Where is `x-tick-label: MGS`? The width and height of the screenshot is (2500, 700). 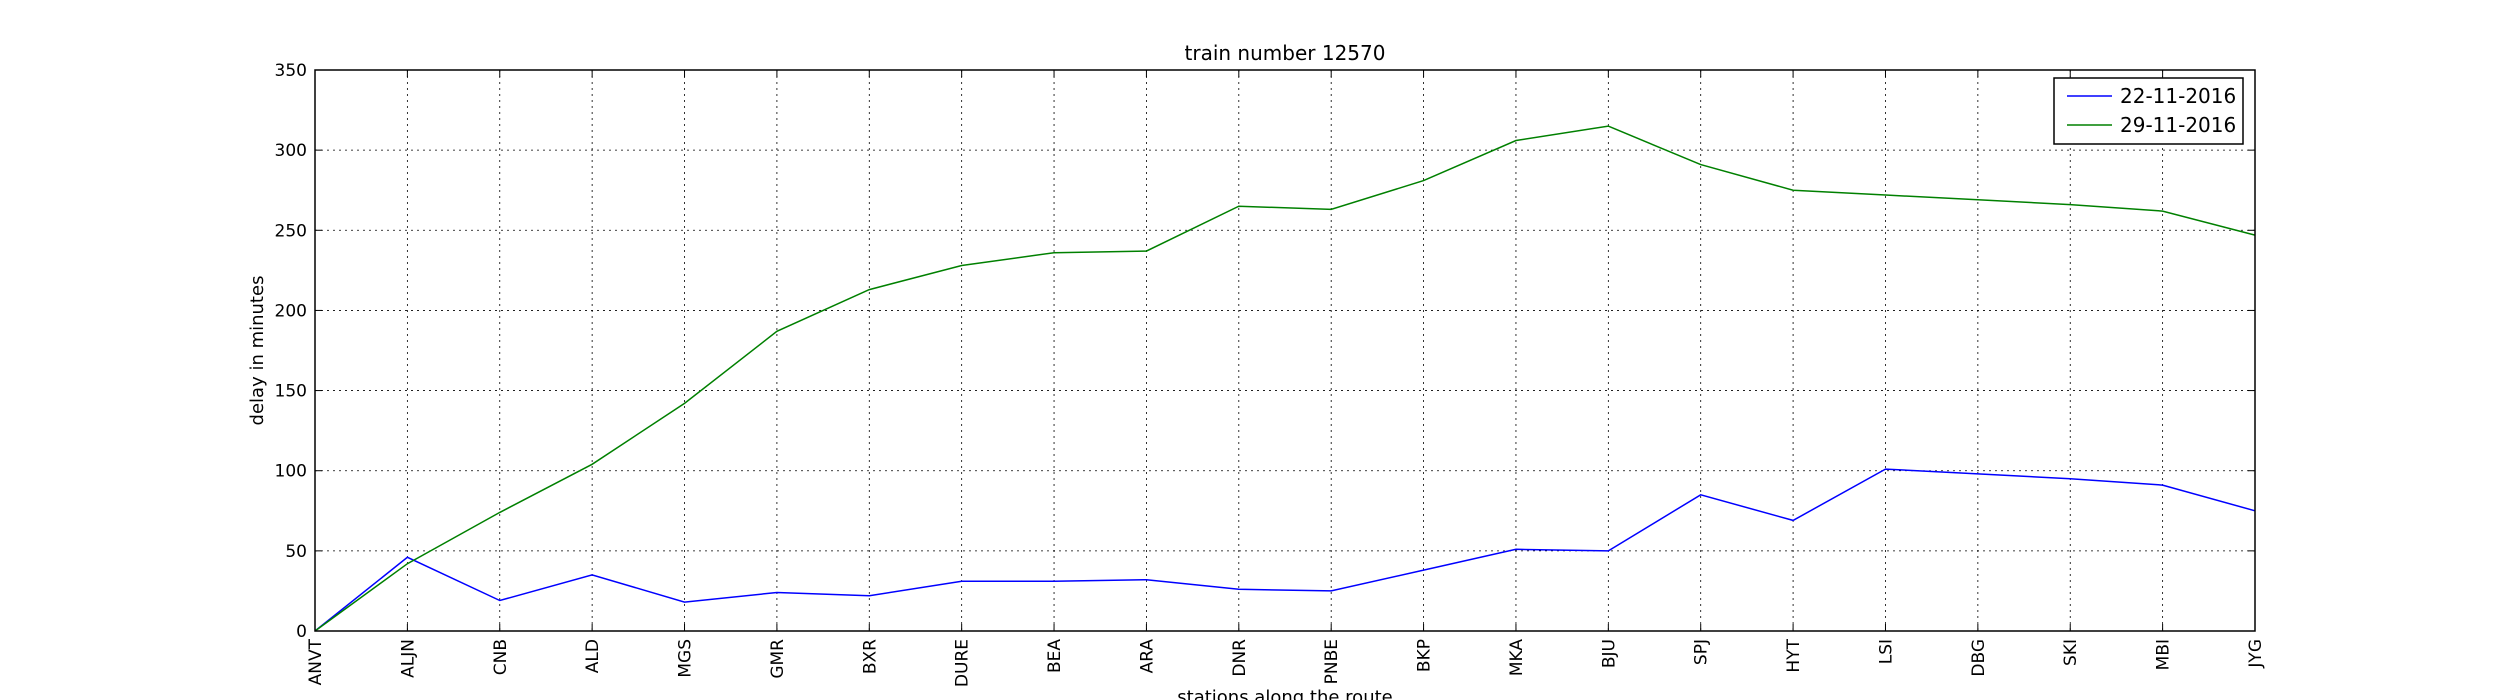
x-tick-label: MGS is located at coordinates (686, 658).